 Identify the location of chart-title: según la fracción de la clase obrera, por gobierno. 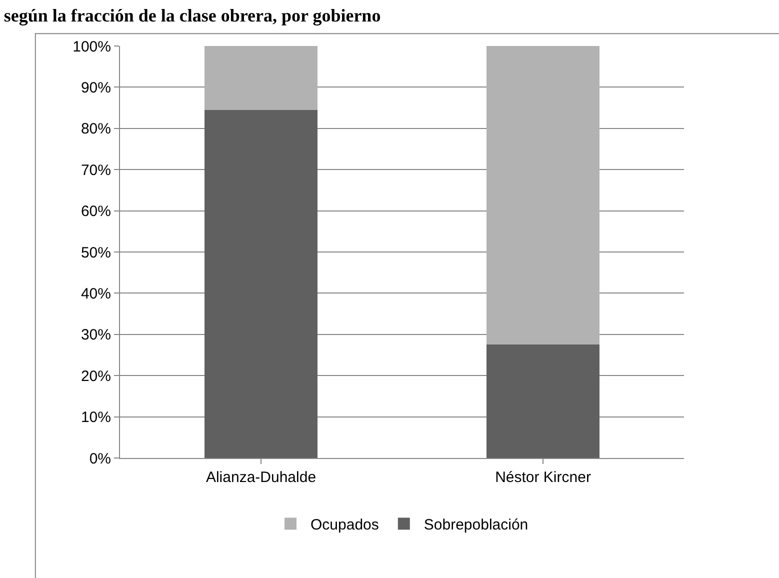
(192, 15).